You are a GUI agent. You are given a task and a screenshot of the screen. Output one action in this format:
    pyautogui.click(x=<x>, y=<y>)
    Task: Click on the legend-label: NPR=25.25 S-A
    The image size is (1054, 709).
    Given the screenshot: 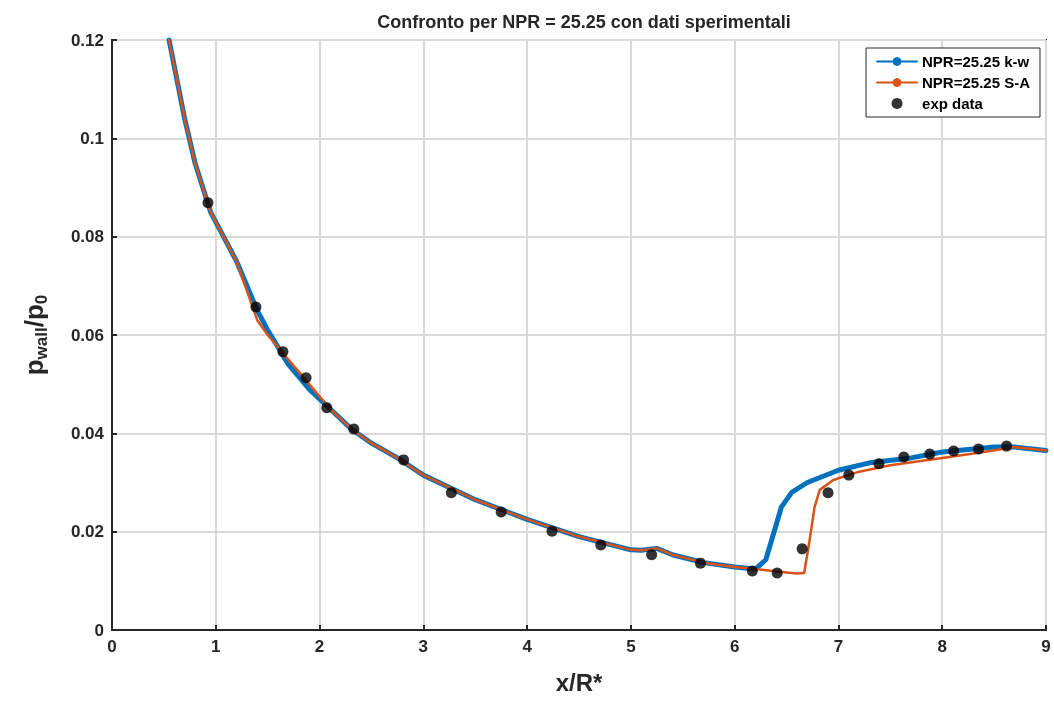 What is the action you would take?
    pyautogui.click(x=976, y=82)
    